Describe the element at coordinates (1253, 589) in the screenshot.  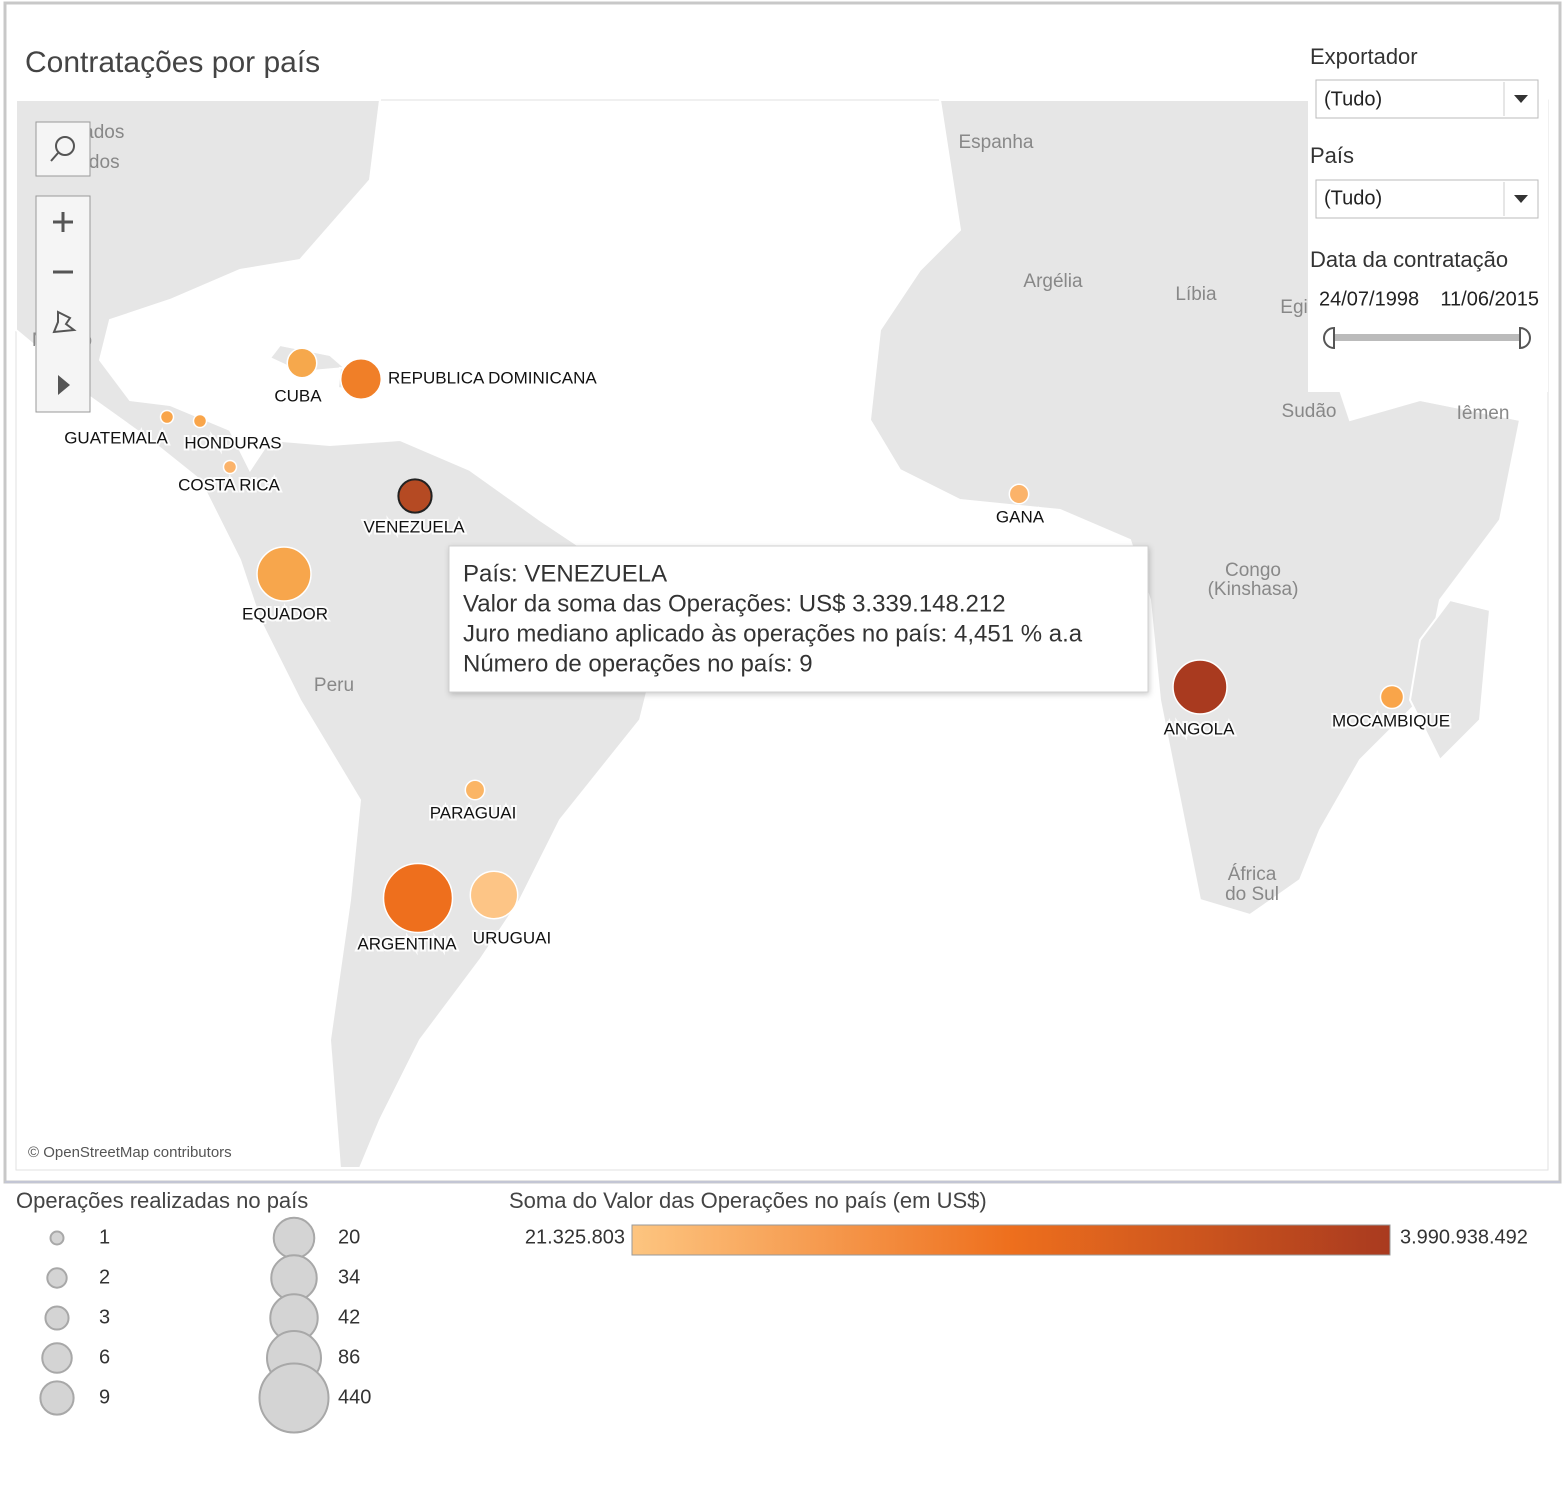
I see `map-label: (Kinshasa)` at that location.